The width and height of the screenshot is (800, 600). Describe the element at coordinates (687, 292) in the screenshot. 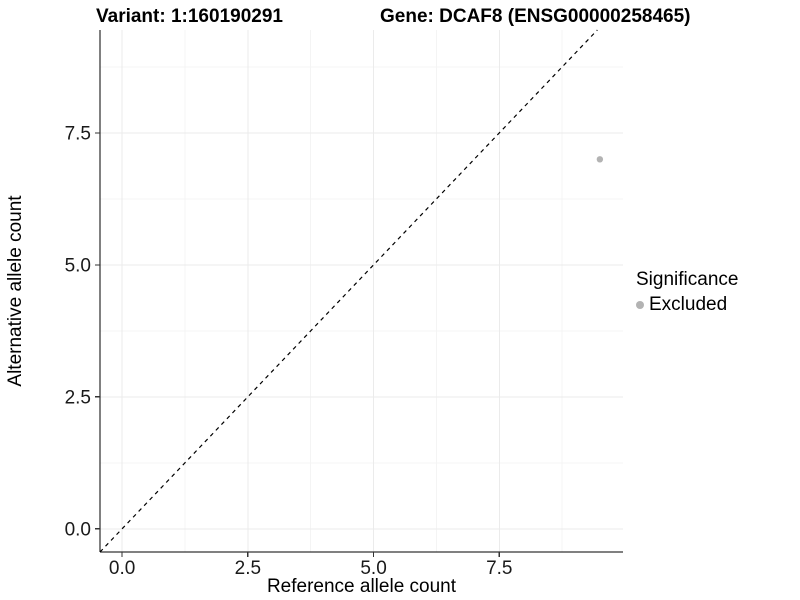

I see `legend: Significance Excluded` at that location.